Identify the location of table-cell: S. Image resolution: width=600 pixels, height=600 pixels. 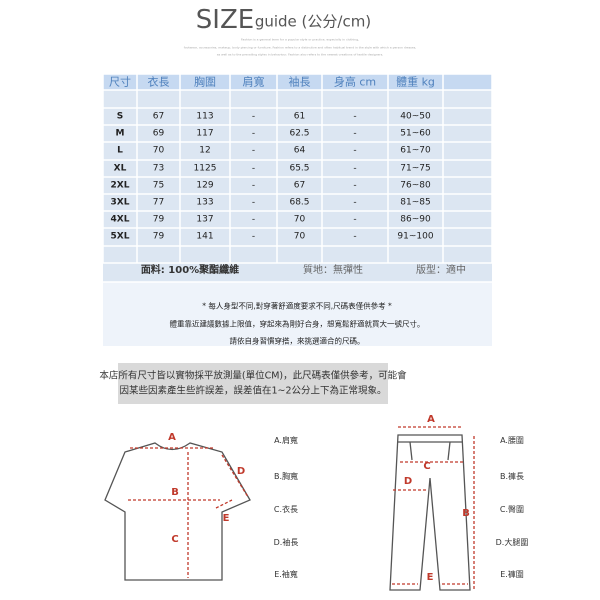
(120, 116).